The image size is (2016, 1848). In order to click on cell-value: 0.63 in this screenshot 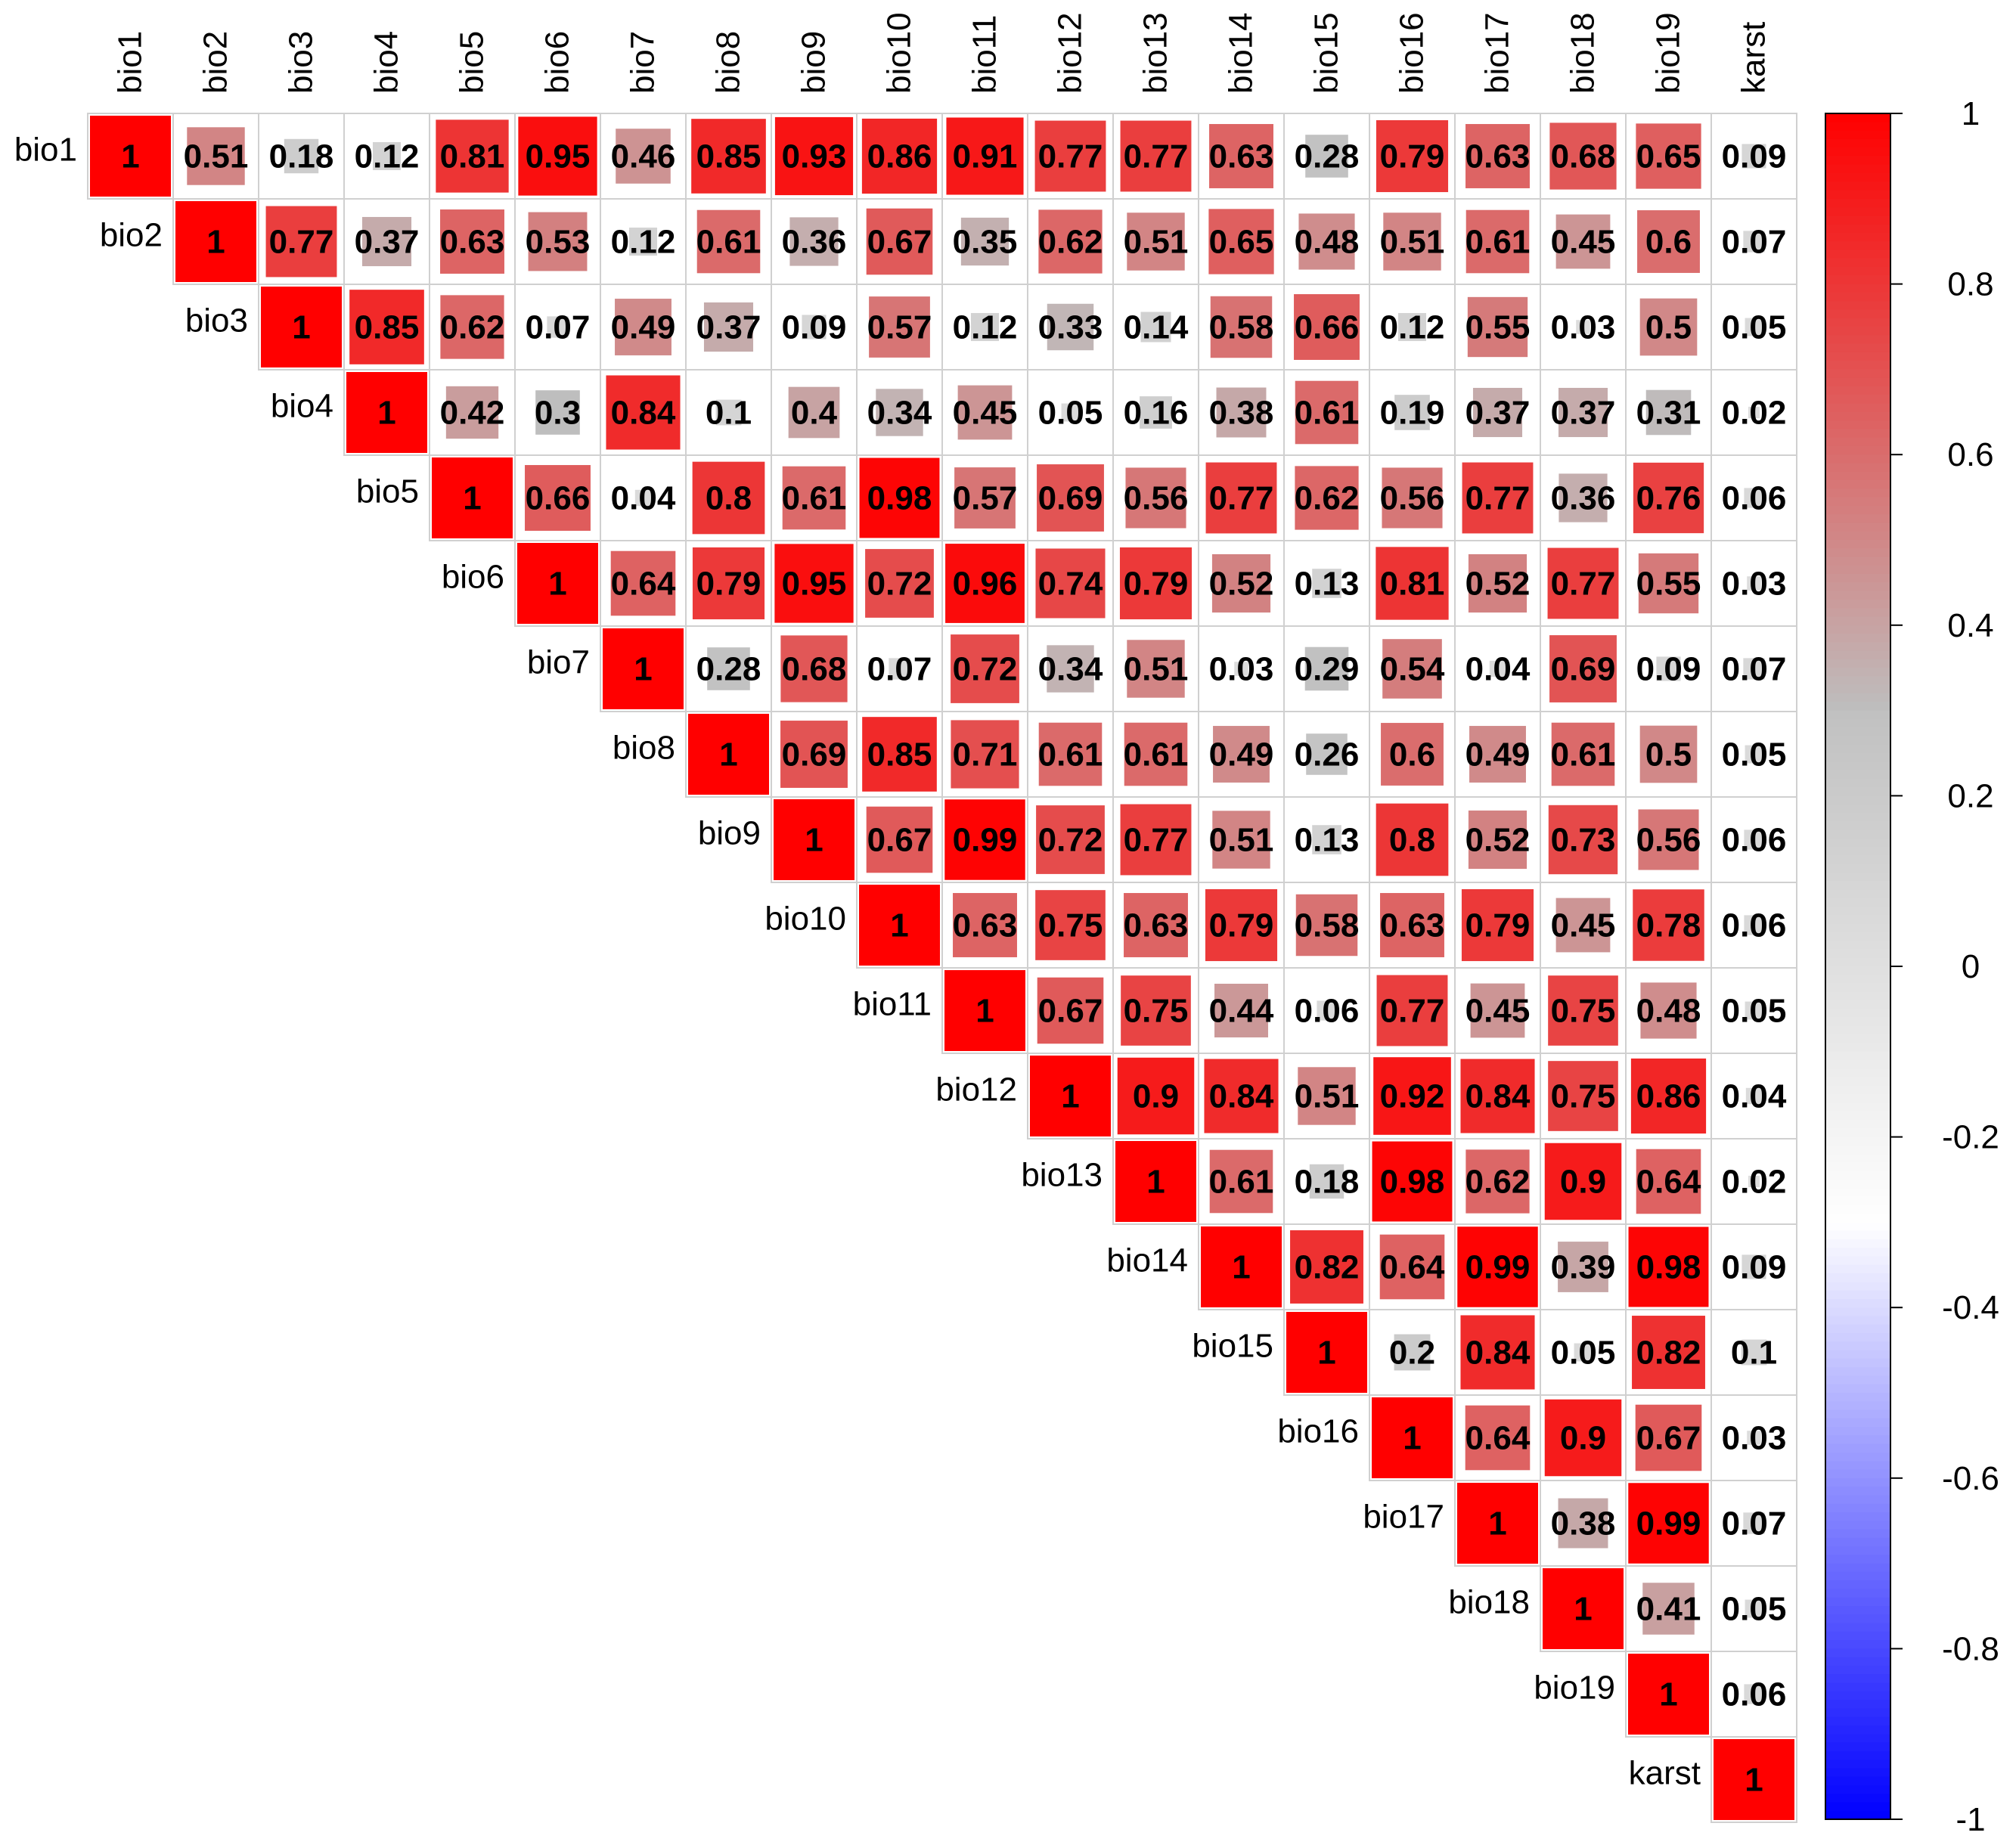, I will do `click(1241, 156)`.